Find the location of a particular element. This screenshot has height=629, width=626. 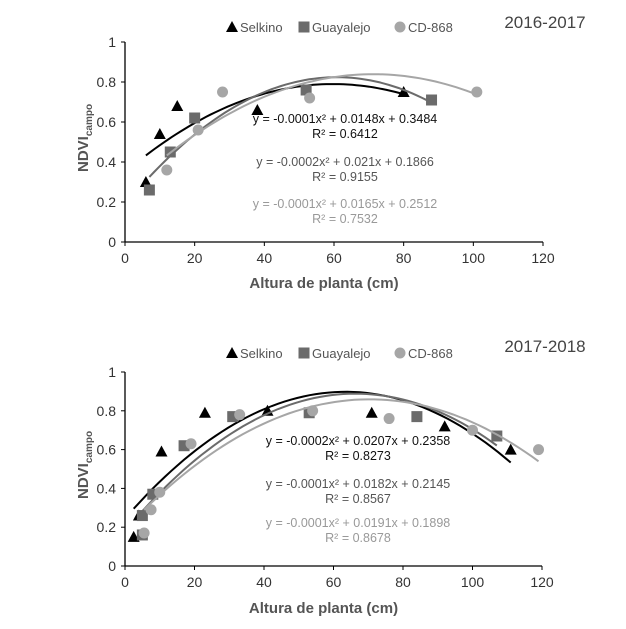

chart-title: 2016-2017 is located at coordinates (544, 22).